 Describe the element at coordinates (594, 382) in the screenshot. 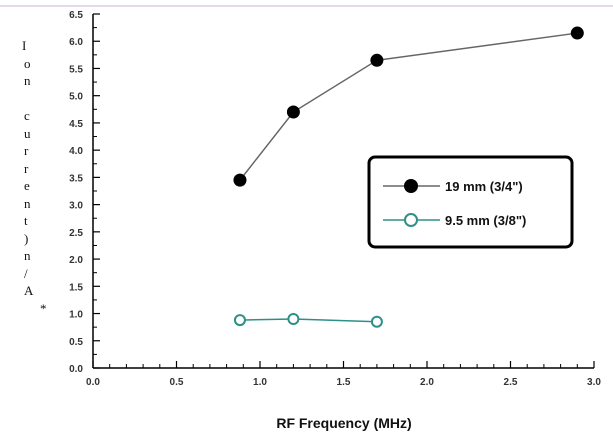

I see `x-tick-label: 3.0` at that location.